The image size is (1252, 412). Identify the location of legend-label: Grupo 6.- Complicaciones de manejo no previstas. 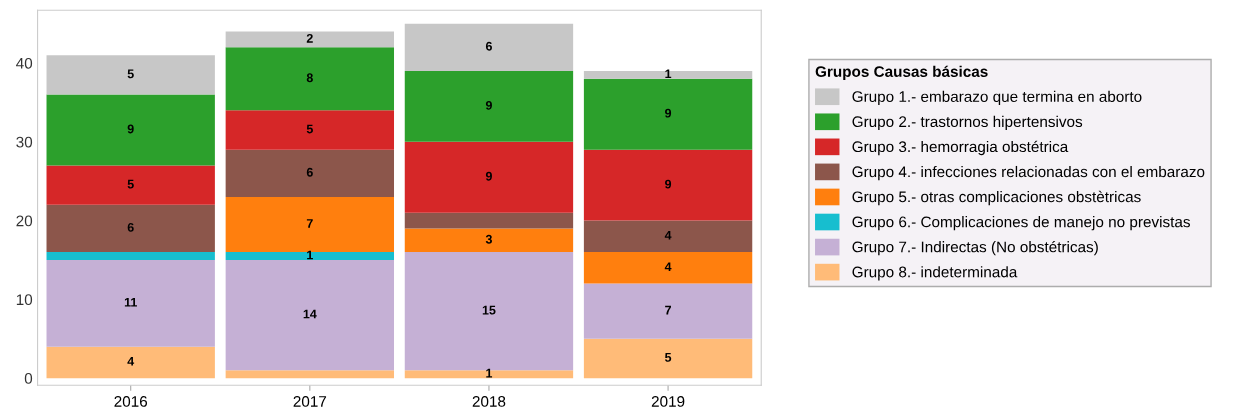
(1021, 223).